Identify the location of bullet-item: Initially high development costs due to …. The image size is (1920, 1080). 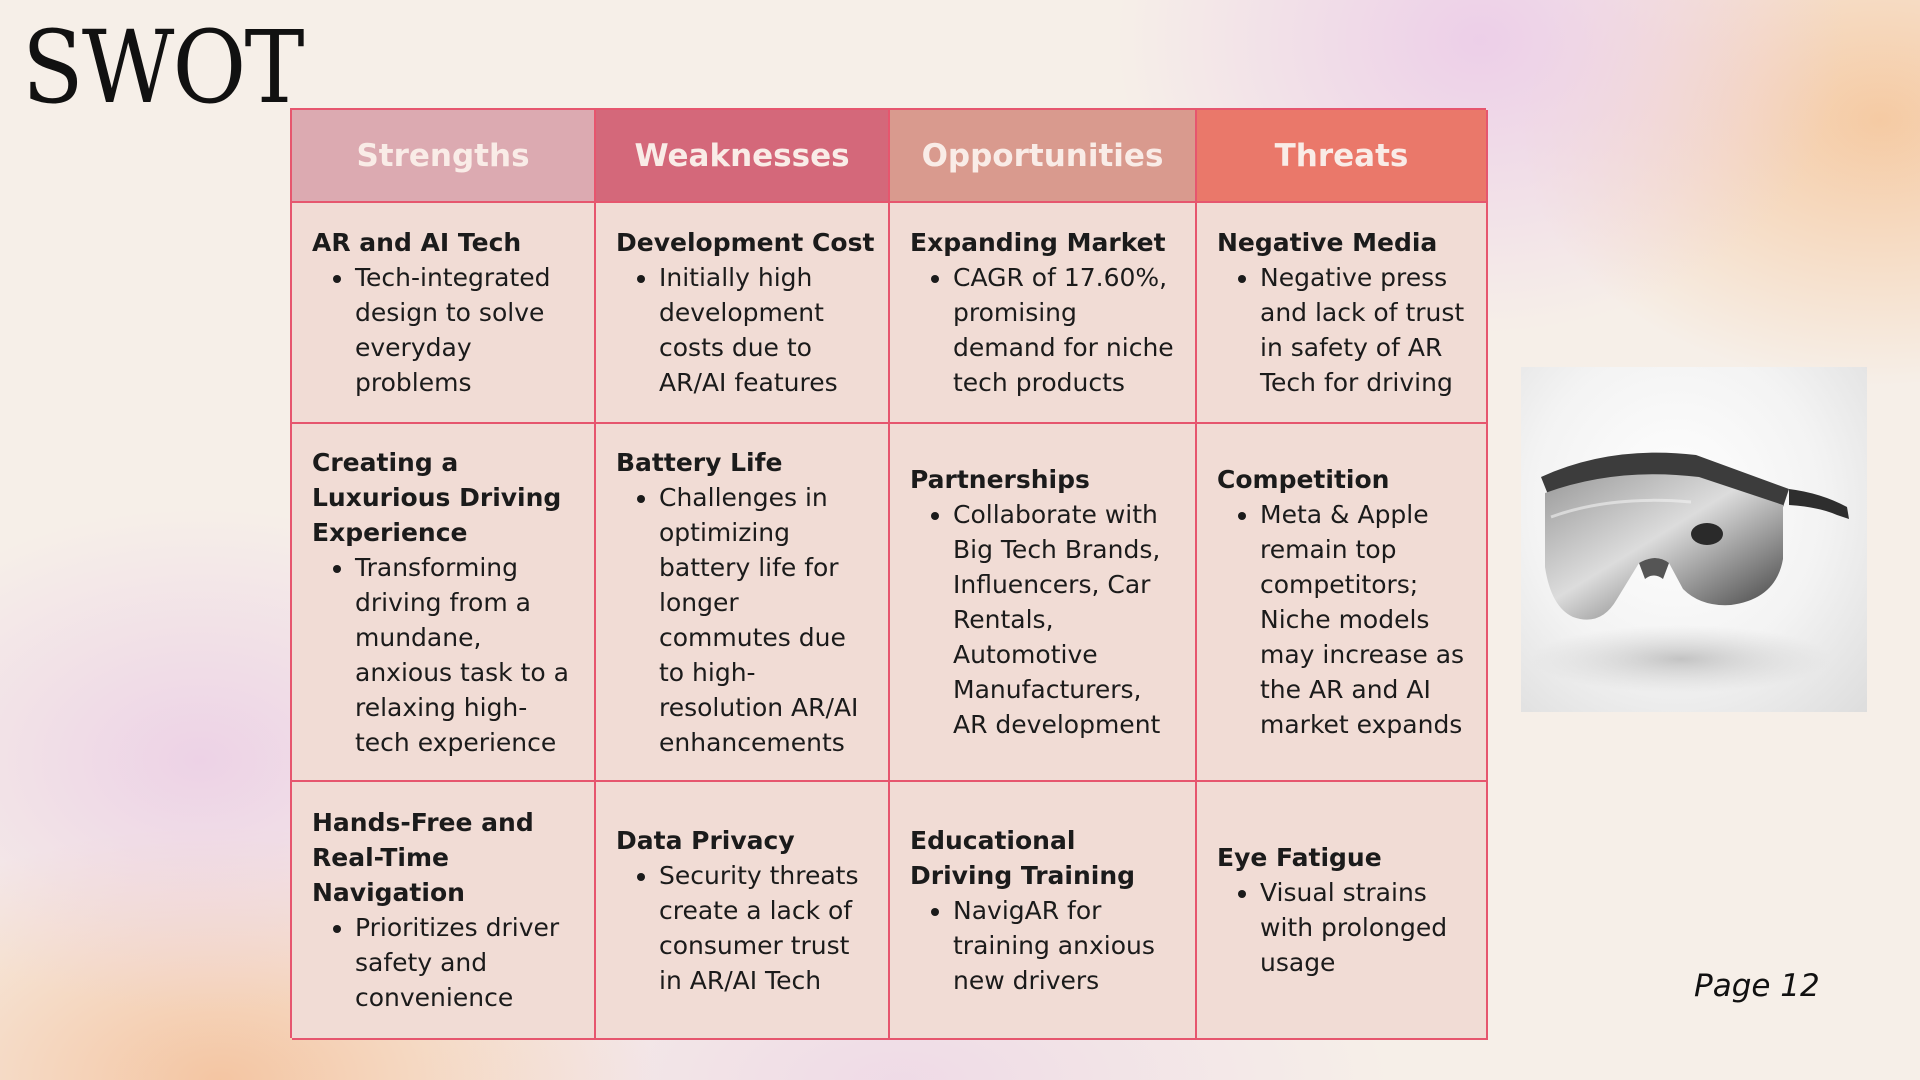
(767, 330).